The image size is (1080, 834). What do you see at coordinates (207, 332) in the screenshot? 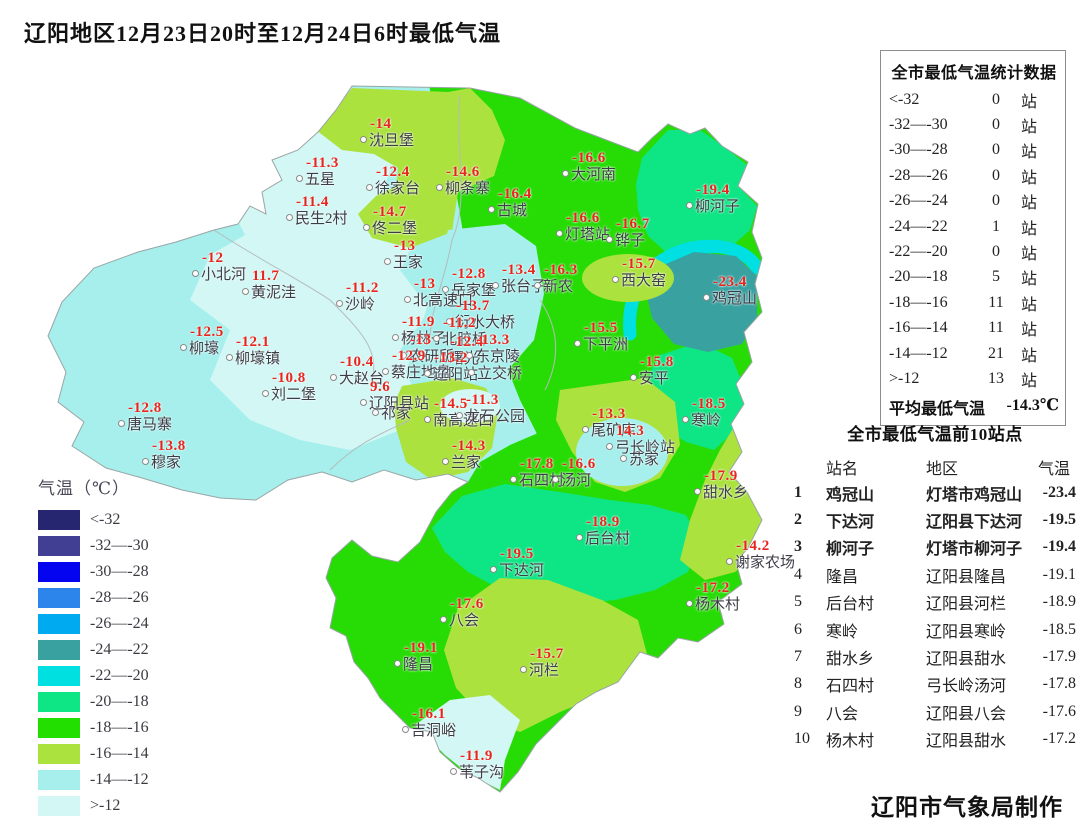
I see `station-temperature: -12.5` at bounding box center [207, 332].